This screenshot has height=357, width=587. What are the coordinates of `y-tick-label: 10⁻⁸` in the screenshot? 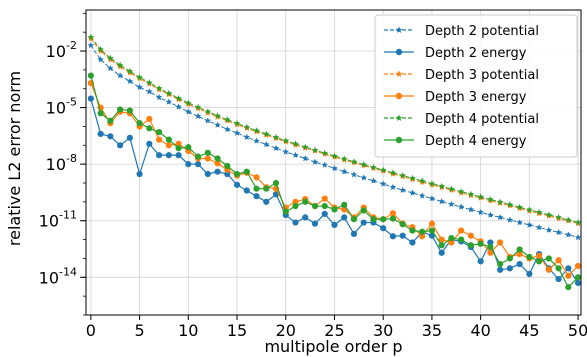 It's located at (61, 163).